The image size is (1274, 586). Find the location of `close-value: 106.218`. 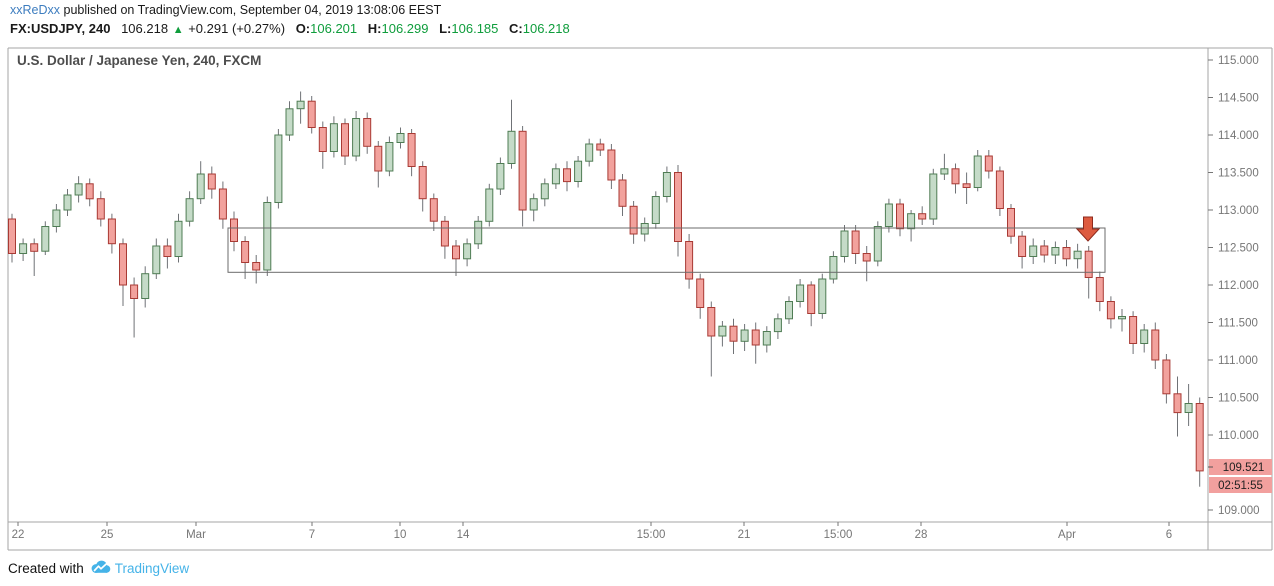

close-value: 106.218 is located at coordinates (546, 28).